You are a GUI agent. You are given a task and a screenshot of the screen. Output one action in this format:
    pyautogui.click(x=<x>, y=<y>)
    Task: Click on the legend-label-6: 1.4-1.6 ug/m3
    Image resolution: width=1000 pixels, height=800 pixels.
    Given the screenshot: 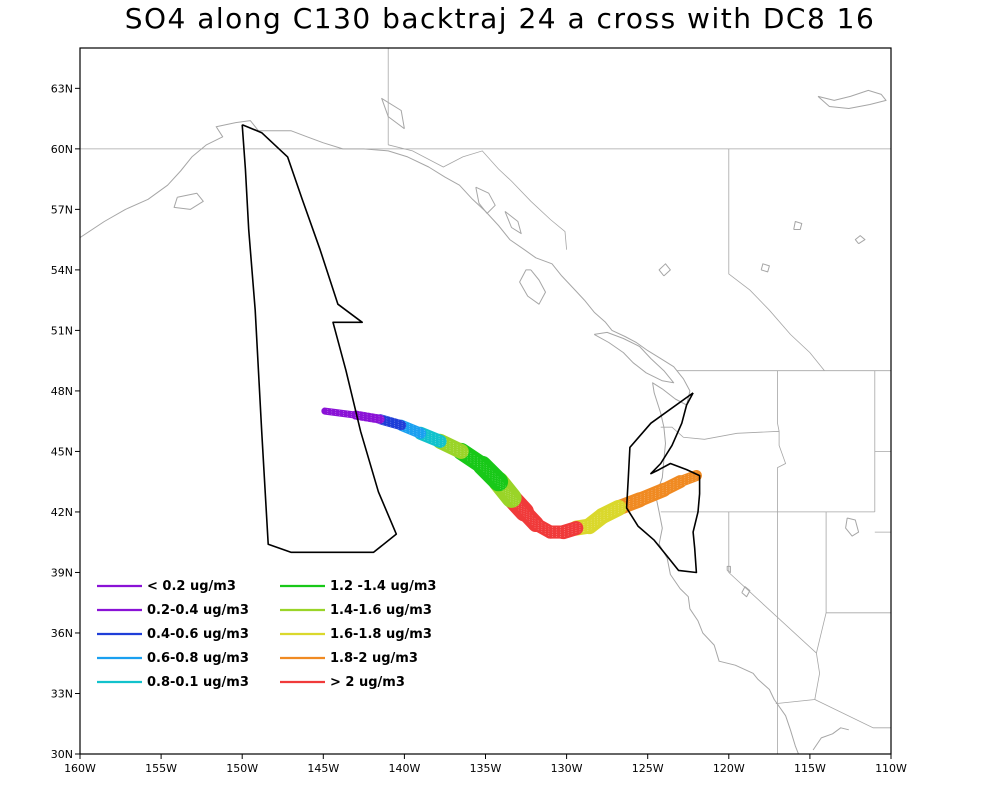 What is the action you would take?
    pyautogui.click(x=381, y=610)
    